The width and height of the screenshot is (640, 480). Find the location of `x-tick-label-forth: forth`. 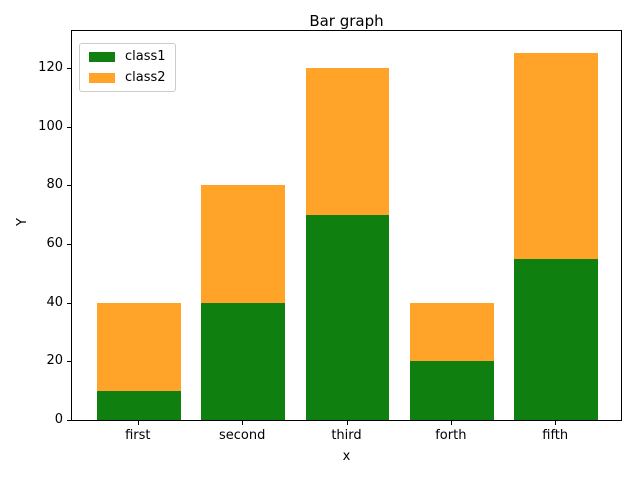

x-tick-label-forth: forth is located at coordinates (451, 435).